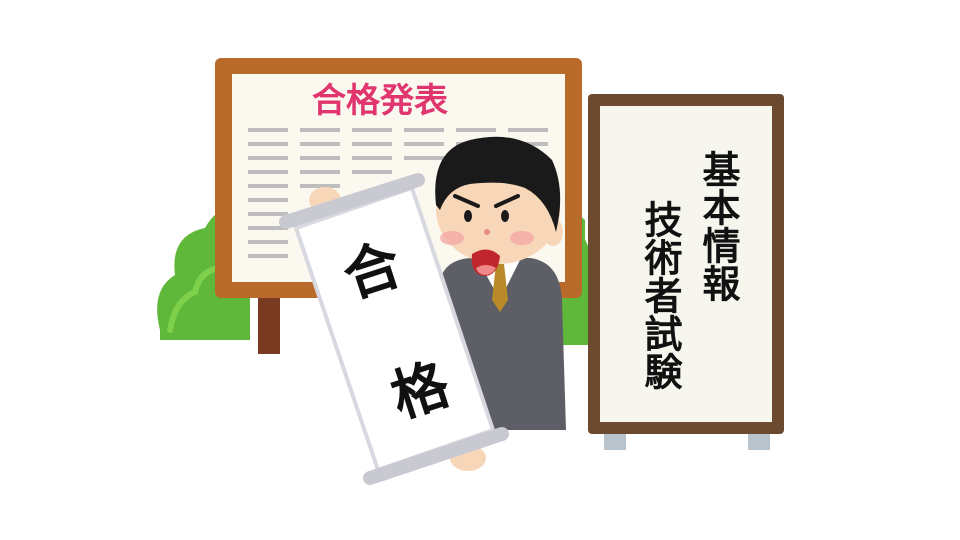  What do you see at coordinates (380, 101) in the screenshot?
I see `board-title: 合格発表` at bounding box center [380, 101].